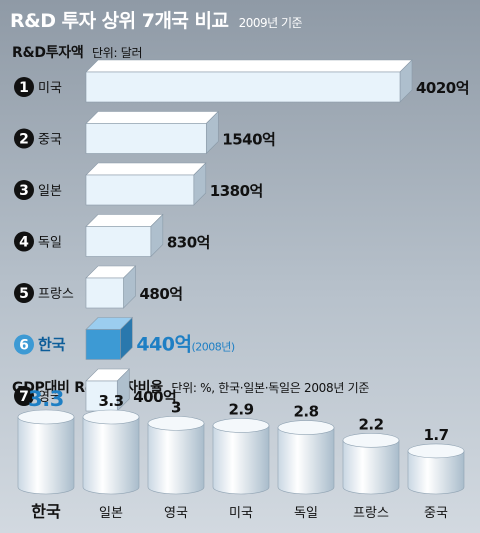 The height and width of the screenshot is (533, 480). What do you see at coordinates (50, 88) in the screenshot?
I see `country-label: 미국` at bounding box center [50, 88].